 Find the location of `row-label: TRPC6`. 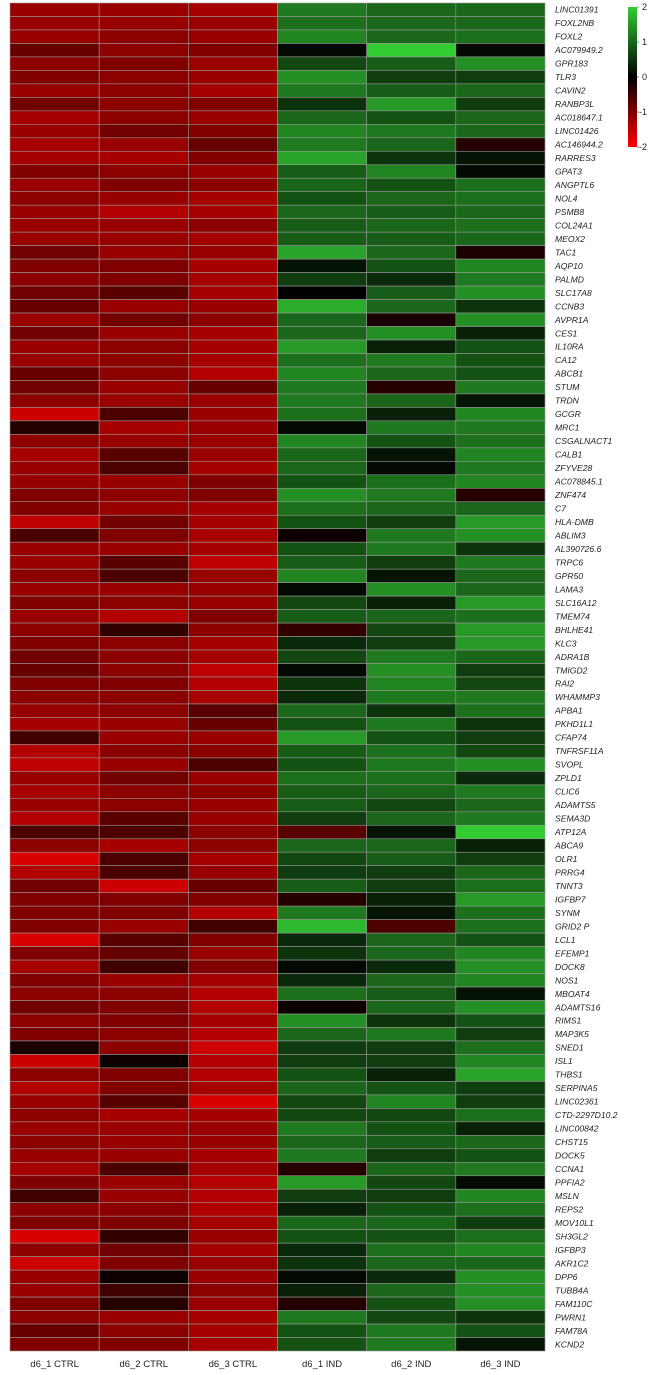

row-label: TRPC6 is located at coordinates (569, 562).